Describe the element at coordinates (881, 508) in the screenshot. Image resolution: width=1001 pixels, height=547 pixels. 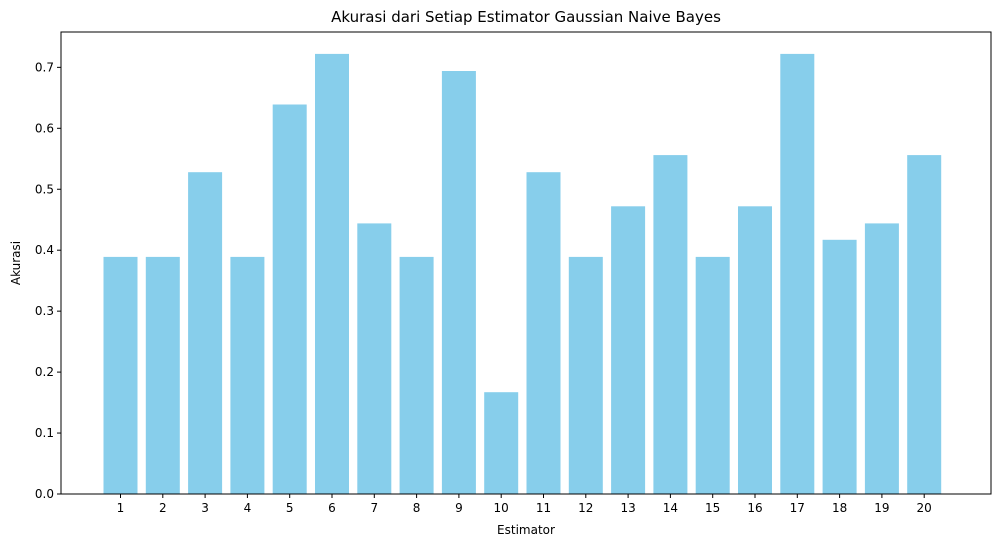
I see `x-tick-label: 19` at that location.